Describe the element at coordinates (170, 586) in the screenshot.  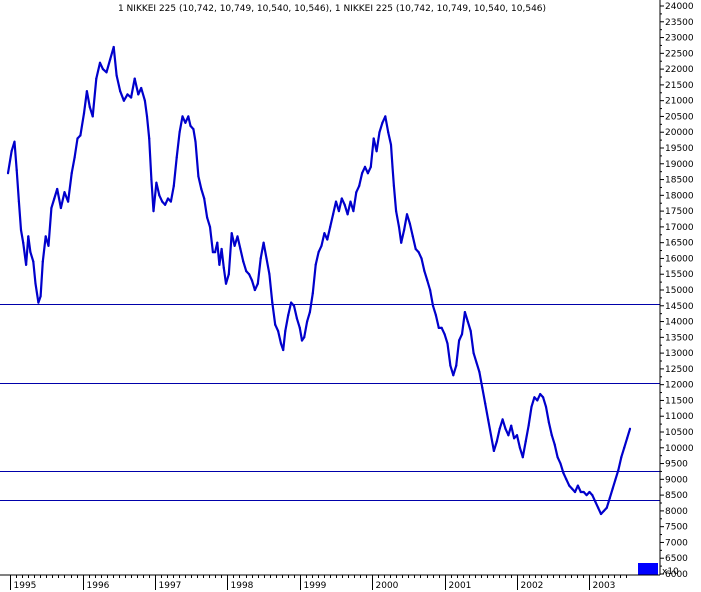
I see `x-tick-label: 1997` at that location.